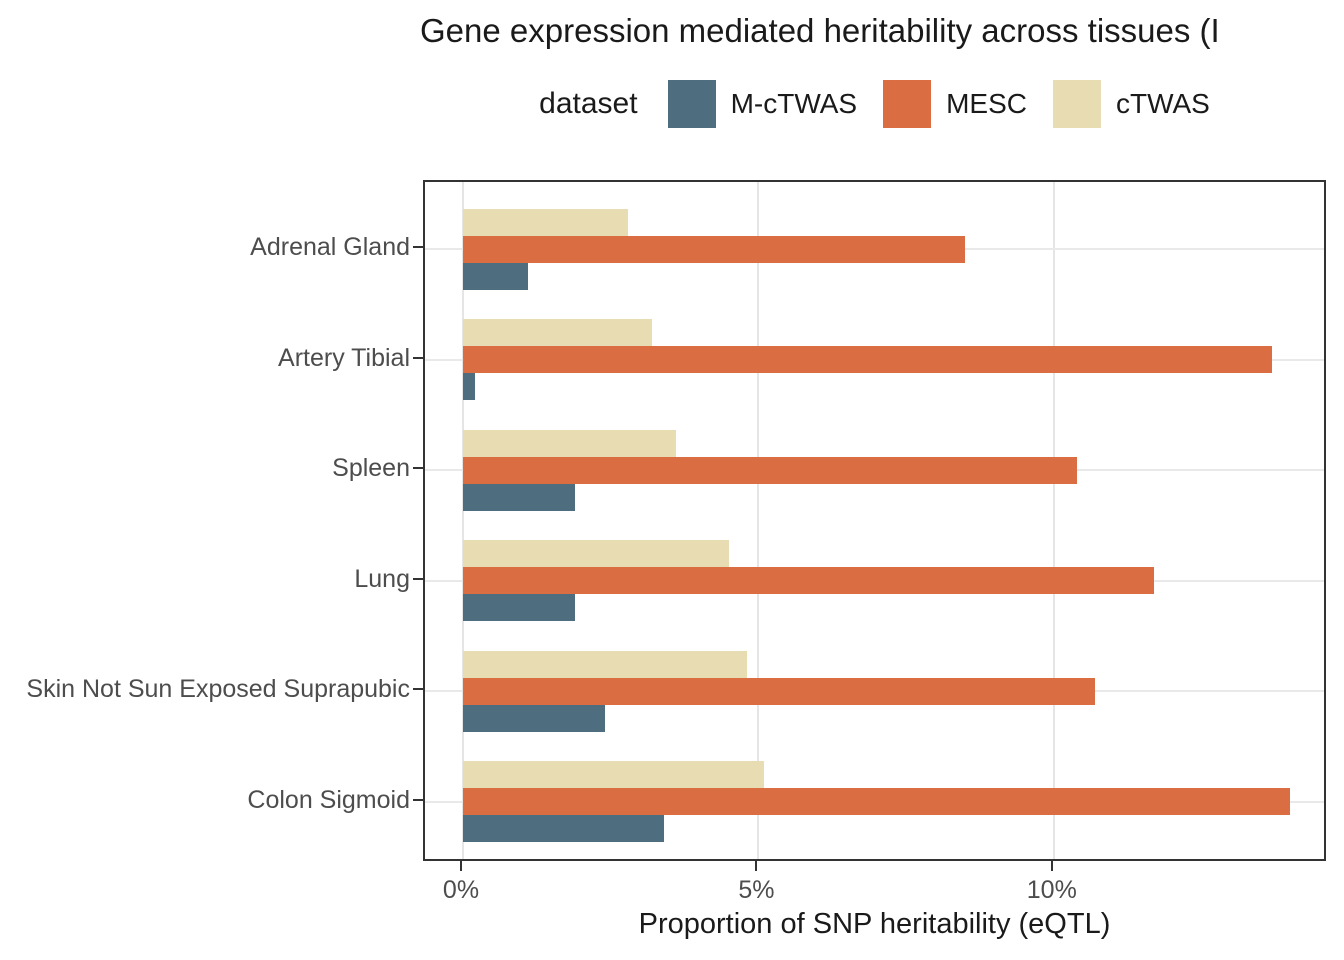  Describe the element at coordinates (756, 890) in the screenshot. I see `x-axis-tick-label: 5%` at that location.